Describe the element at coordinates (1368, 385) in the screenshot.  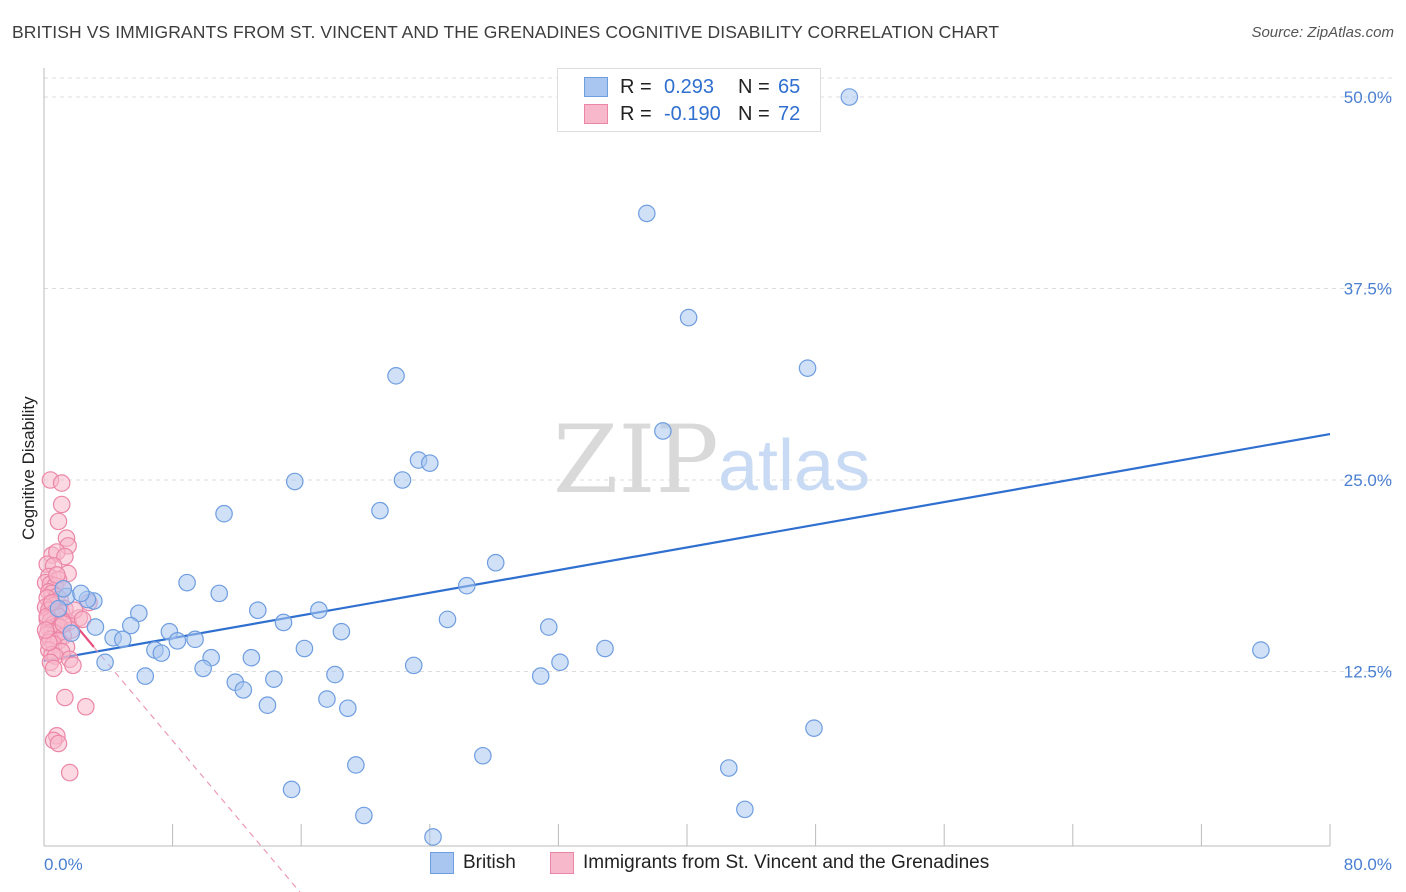
I see `y-tick-labels: 12.5% 25.0% 37.5% 50.0%` at that location.